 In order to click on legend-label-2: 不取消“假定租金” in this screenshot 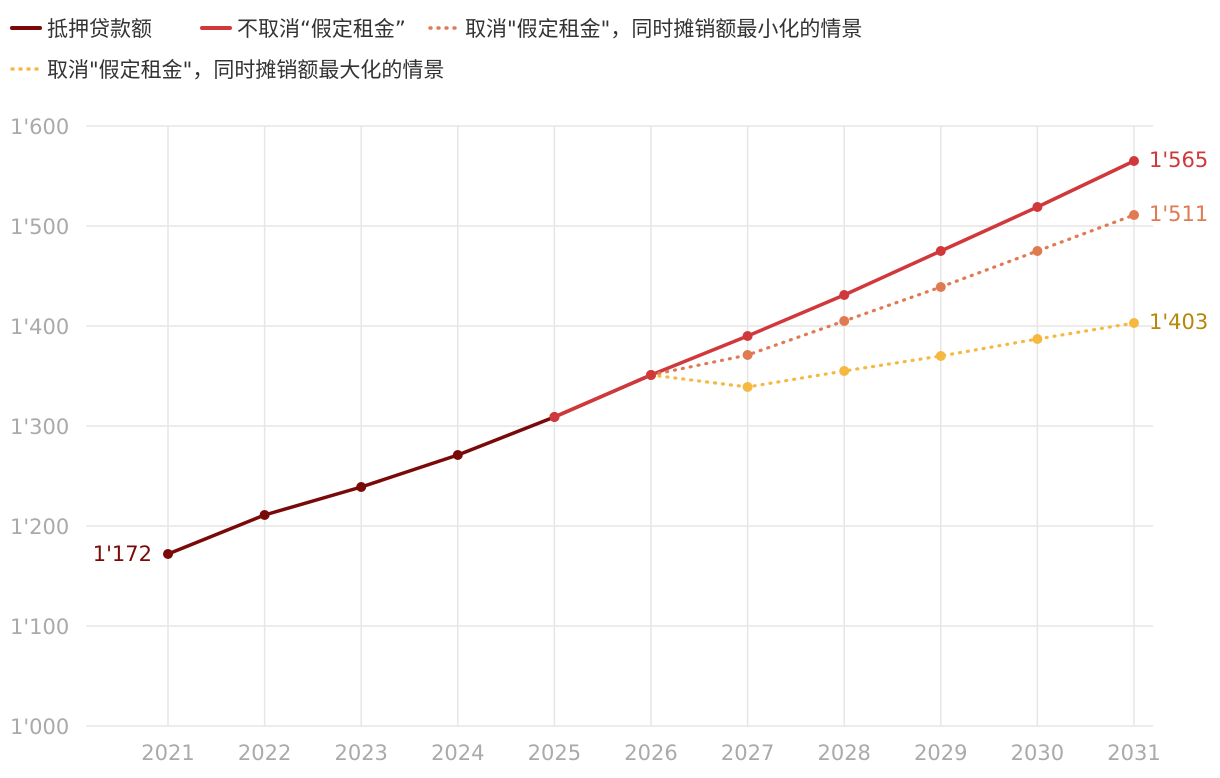, I will do `click(321, 29)`.